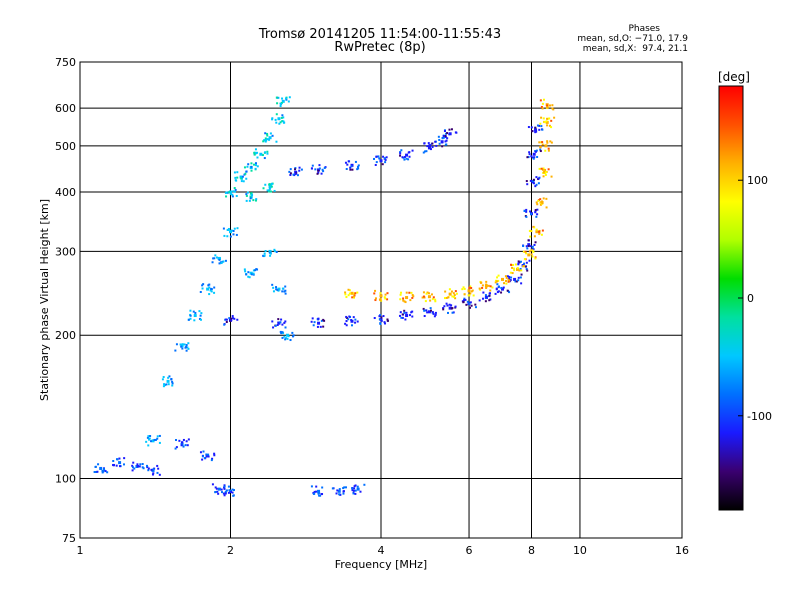 The height and width of the screenshot is (600, 800). I want to click on x-tick-label: 16, so click(682, 550).